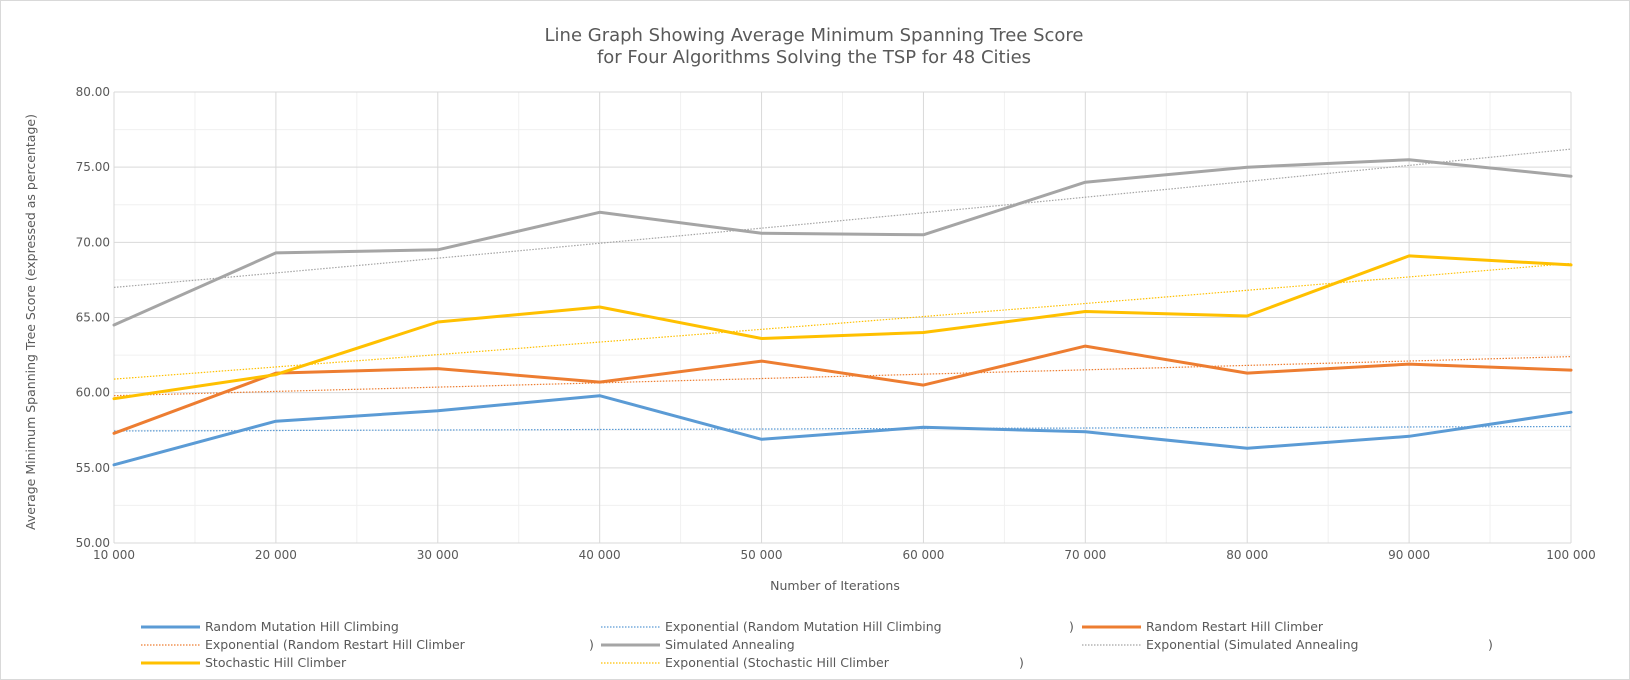 The image size is (1630, 680). I want to click on y-tick-label: 75.00, so click(93, 167).